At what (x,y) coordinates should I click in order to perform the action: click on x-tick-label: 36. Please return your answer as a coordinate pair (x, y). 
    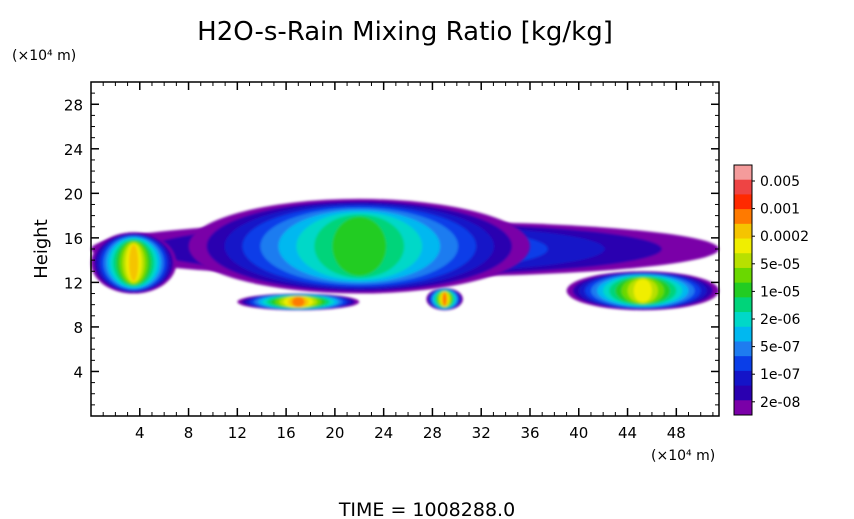
    Looking at the image, I should click on (529, 433).